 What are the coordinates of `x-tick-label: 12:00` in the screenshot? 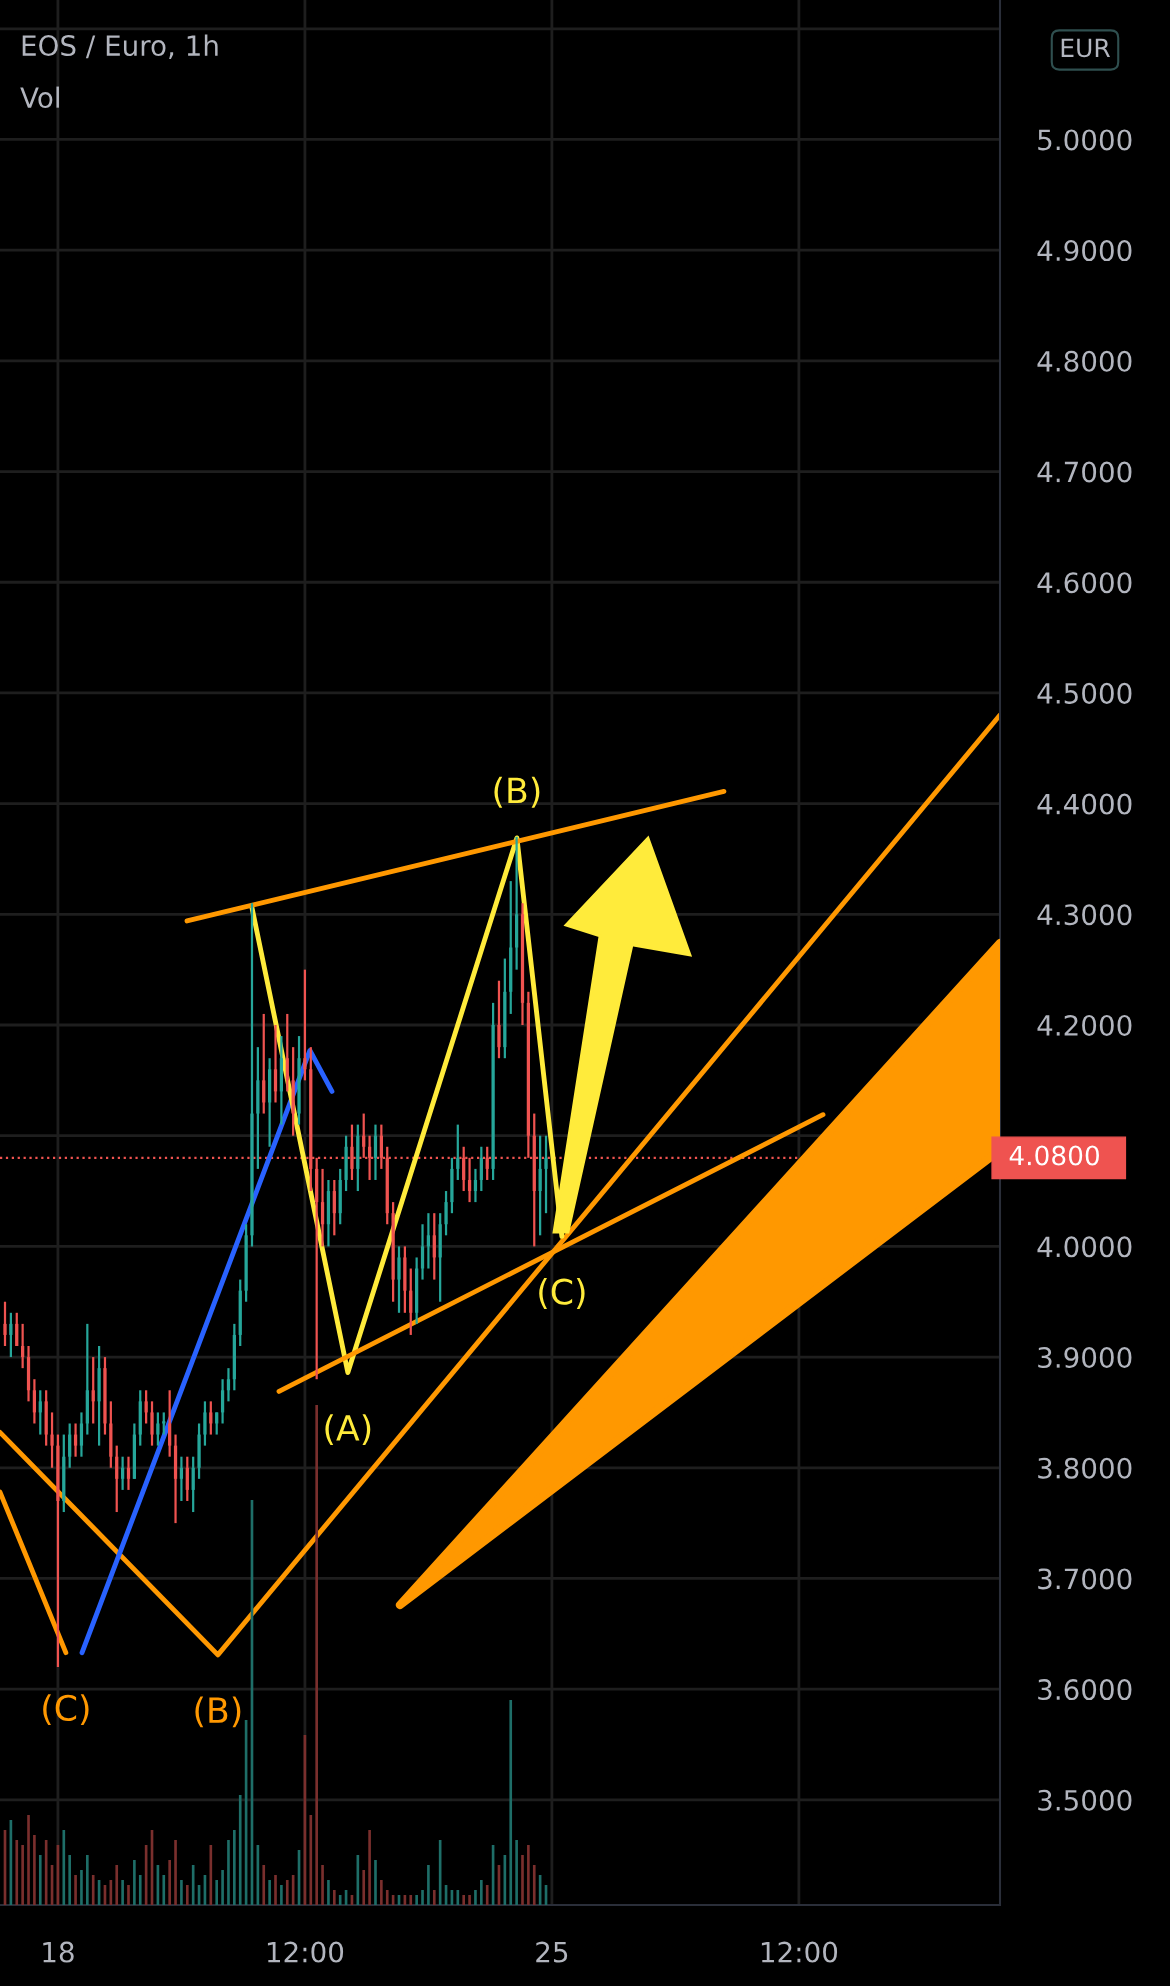 It's located at (799, 1952).